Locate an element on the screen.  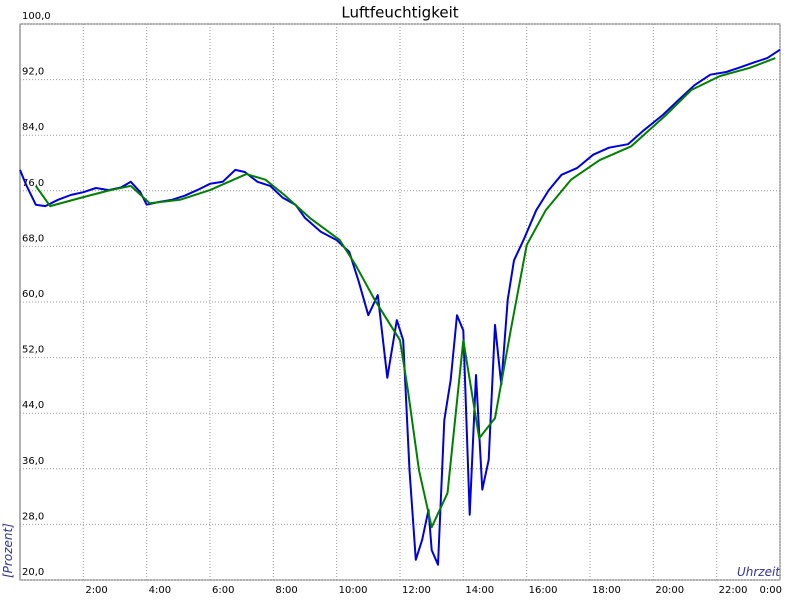
x-tick-label: 16:00 is located at coordinates (543, 590).